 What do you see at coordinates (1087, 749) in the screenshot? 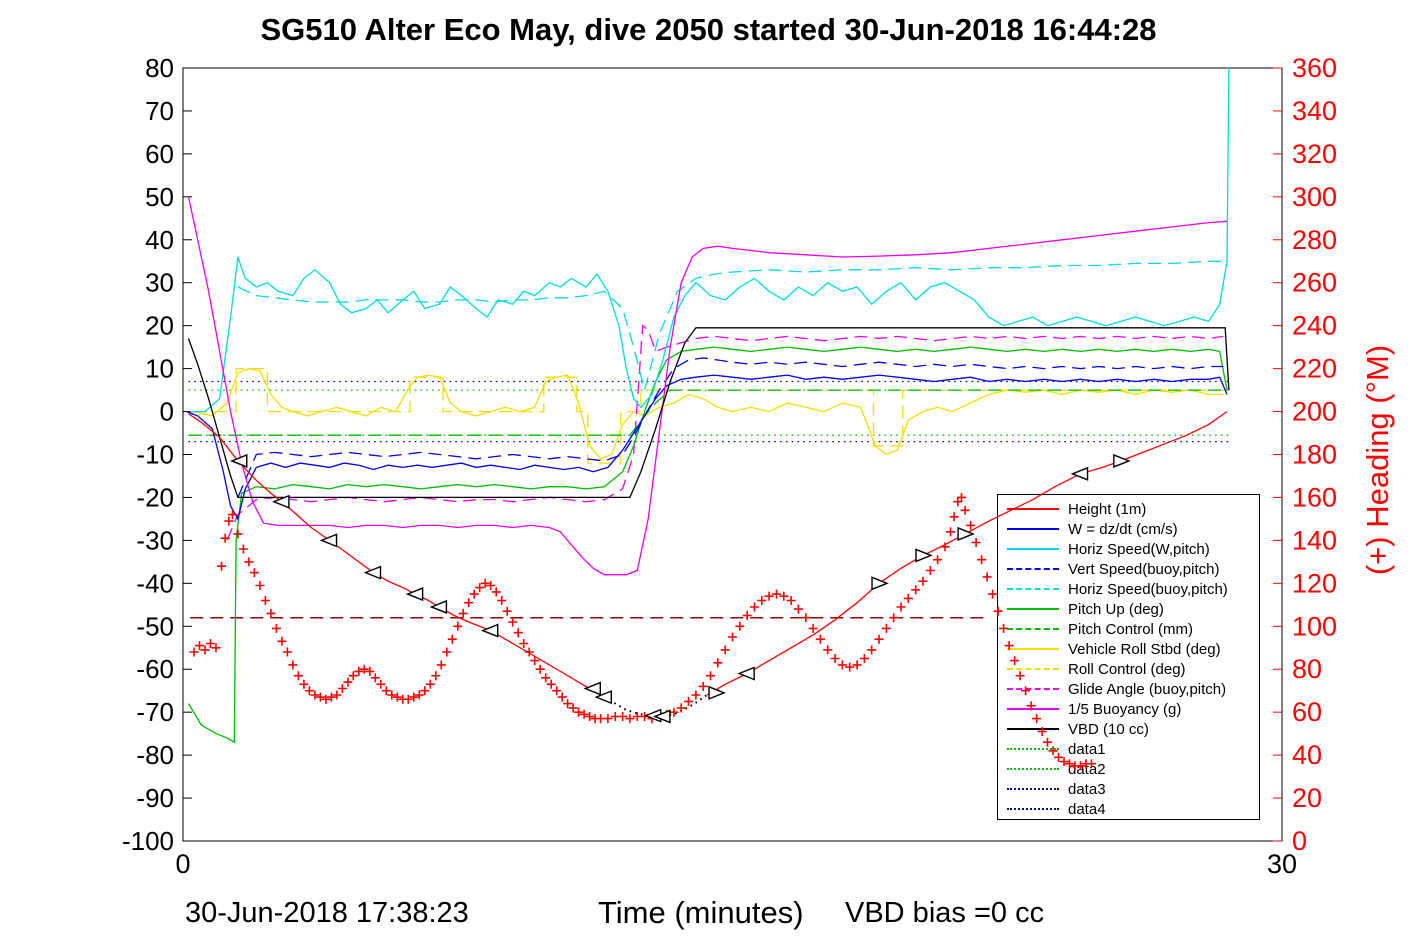
I see `legend-item-label: data1` at bounding box center [1087, 749].